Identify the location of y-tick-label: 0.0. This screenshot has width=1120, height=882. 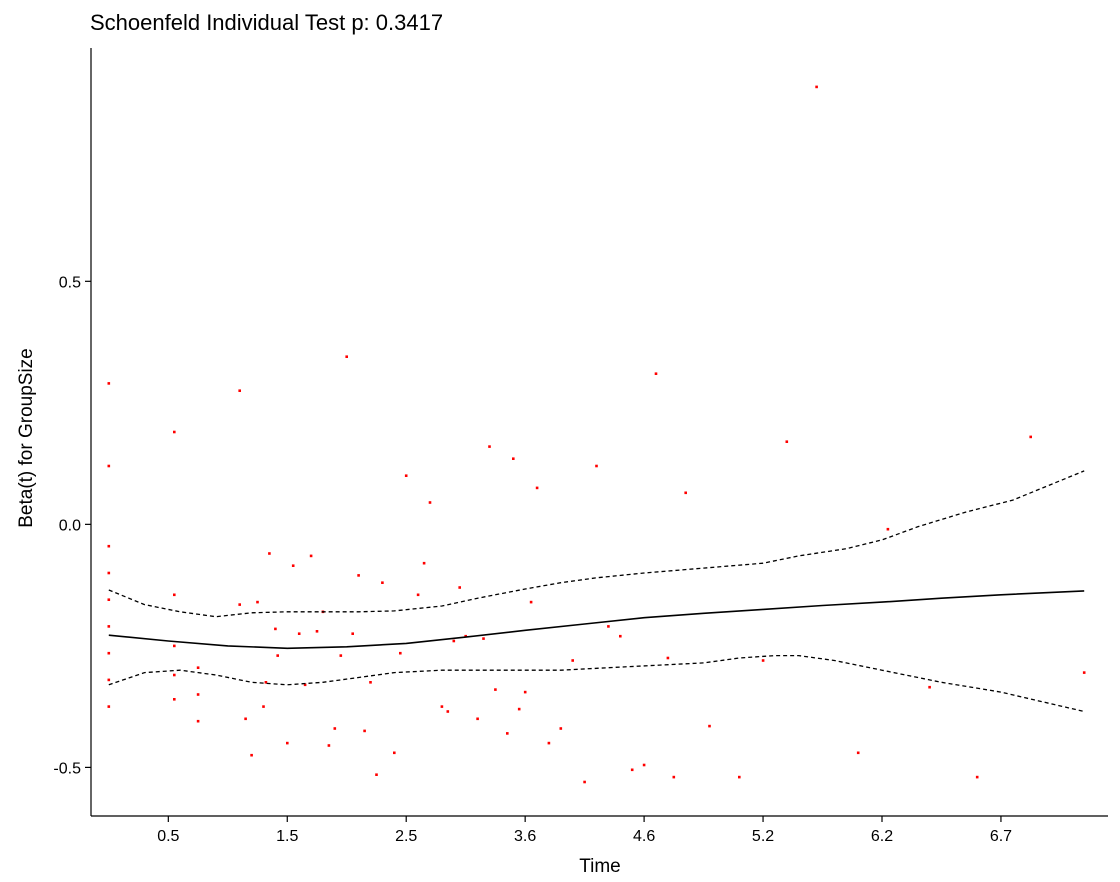
(70, 525).